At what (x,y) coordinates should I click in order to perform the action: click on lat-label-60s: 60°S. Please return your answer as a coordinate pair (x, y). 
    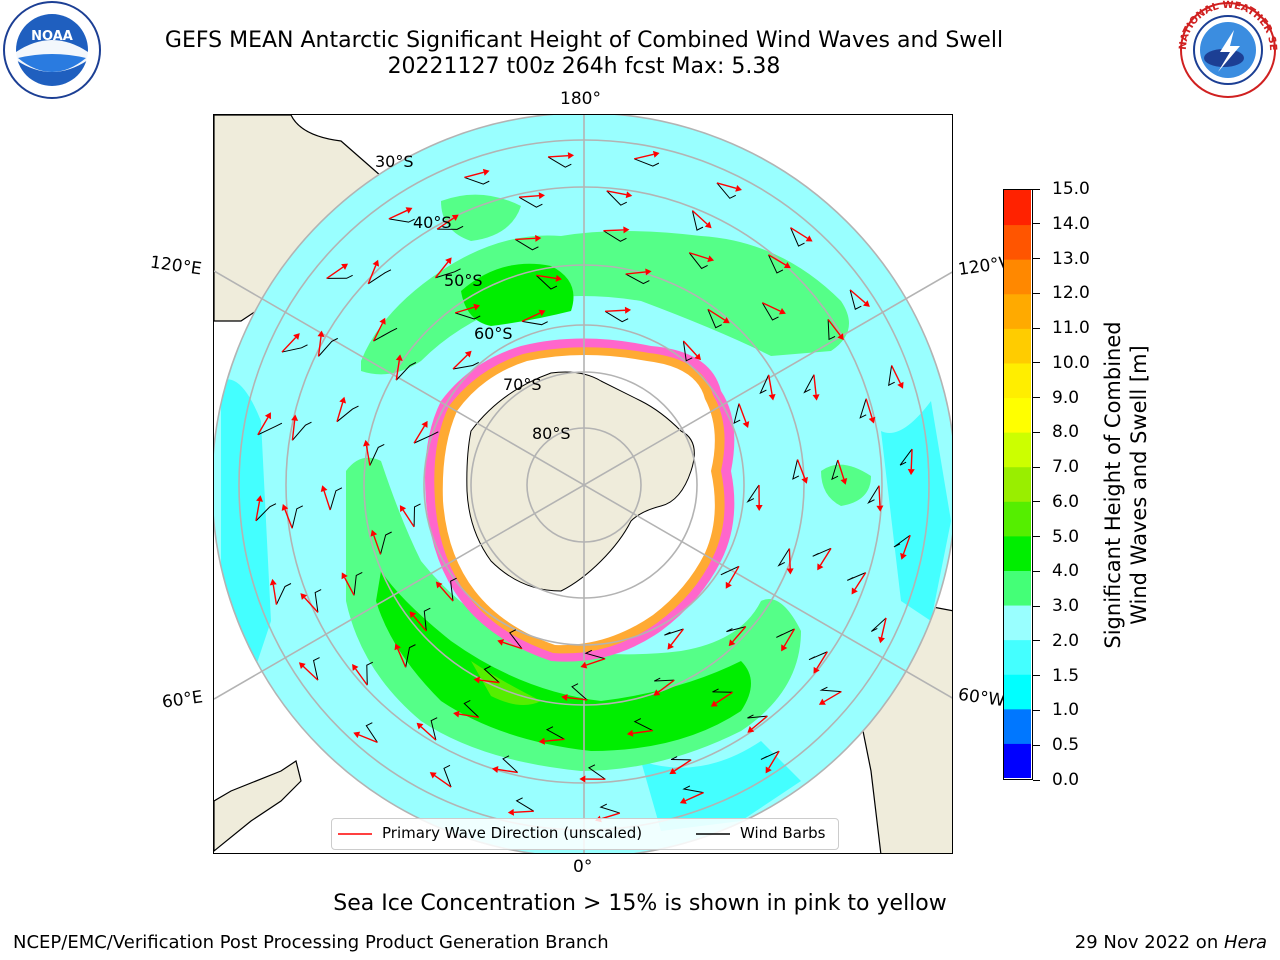
    Looking at the image, I should click on (493, 333).